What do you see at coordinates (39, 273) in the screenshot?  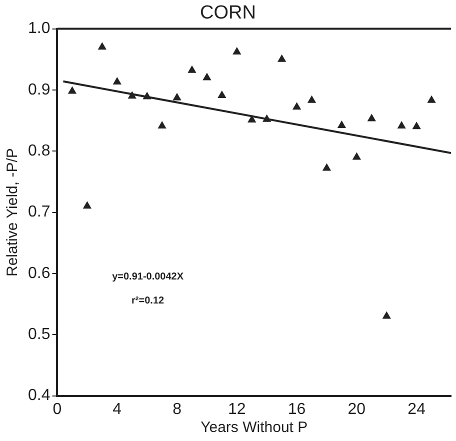 I see `y-tick-label: 0.6` at bounding box center [39, 273].